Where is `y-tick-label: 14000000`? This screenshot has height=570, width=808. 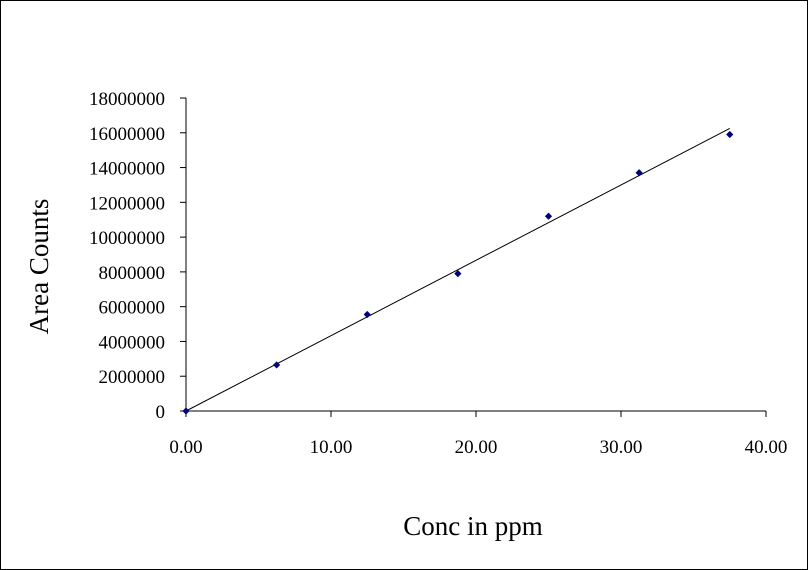 y-tick-label: 14000000 is located at coordinates (127, 169).